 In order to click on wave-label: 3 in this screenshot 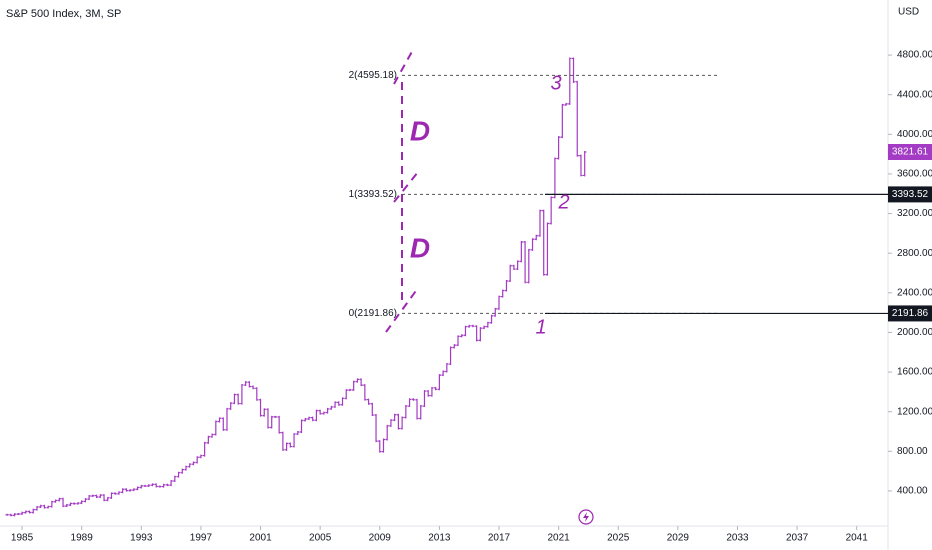, I will do `click(555, 83)`.